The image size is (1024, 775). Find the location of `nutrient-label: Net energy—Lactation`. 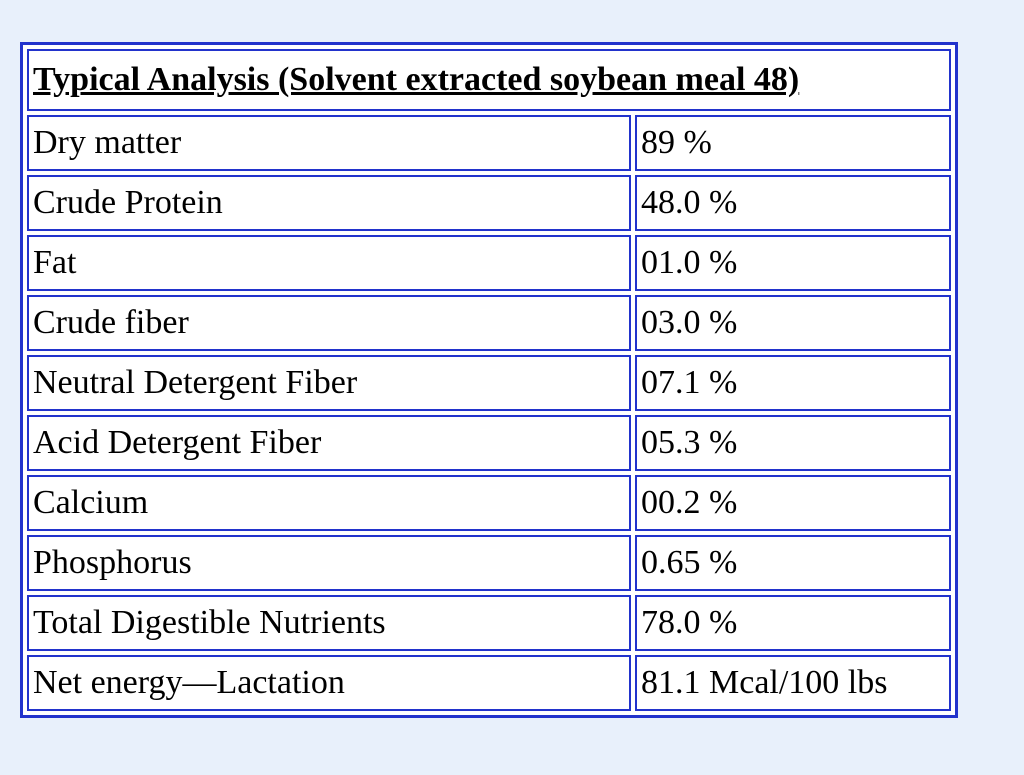

nutrient-label: Net energy—Lactation is located at coordinates (329, 683).